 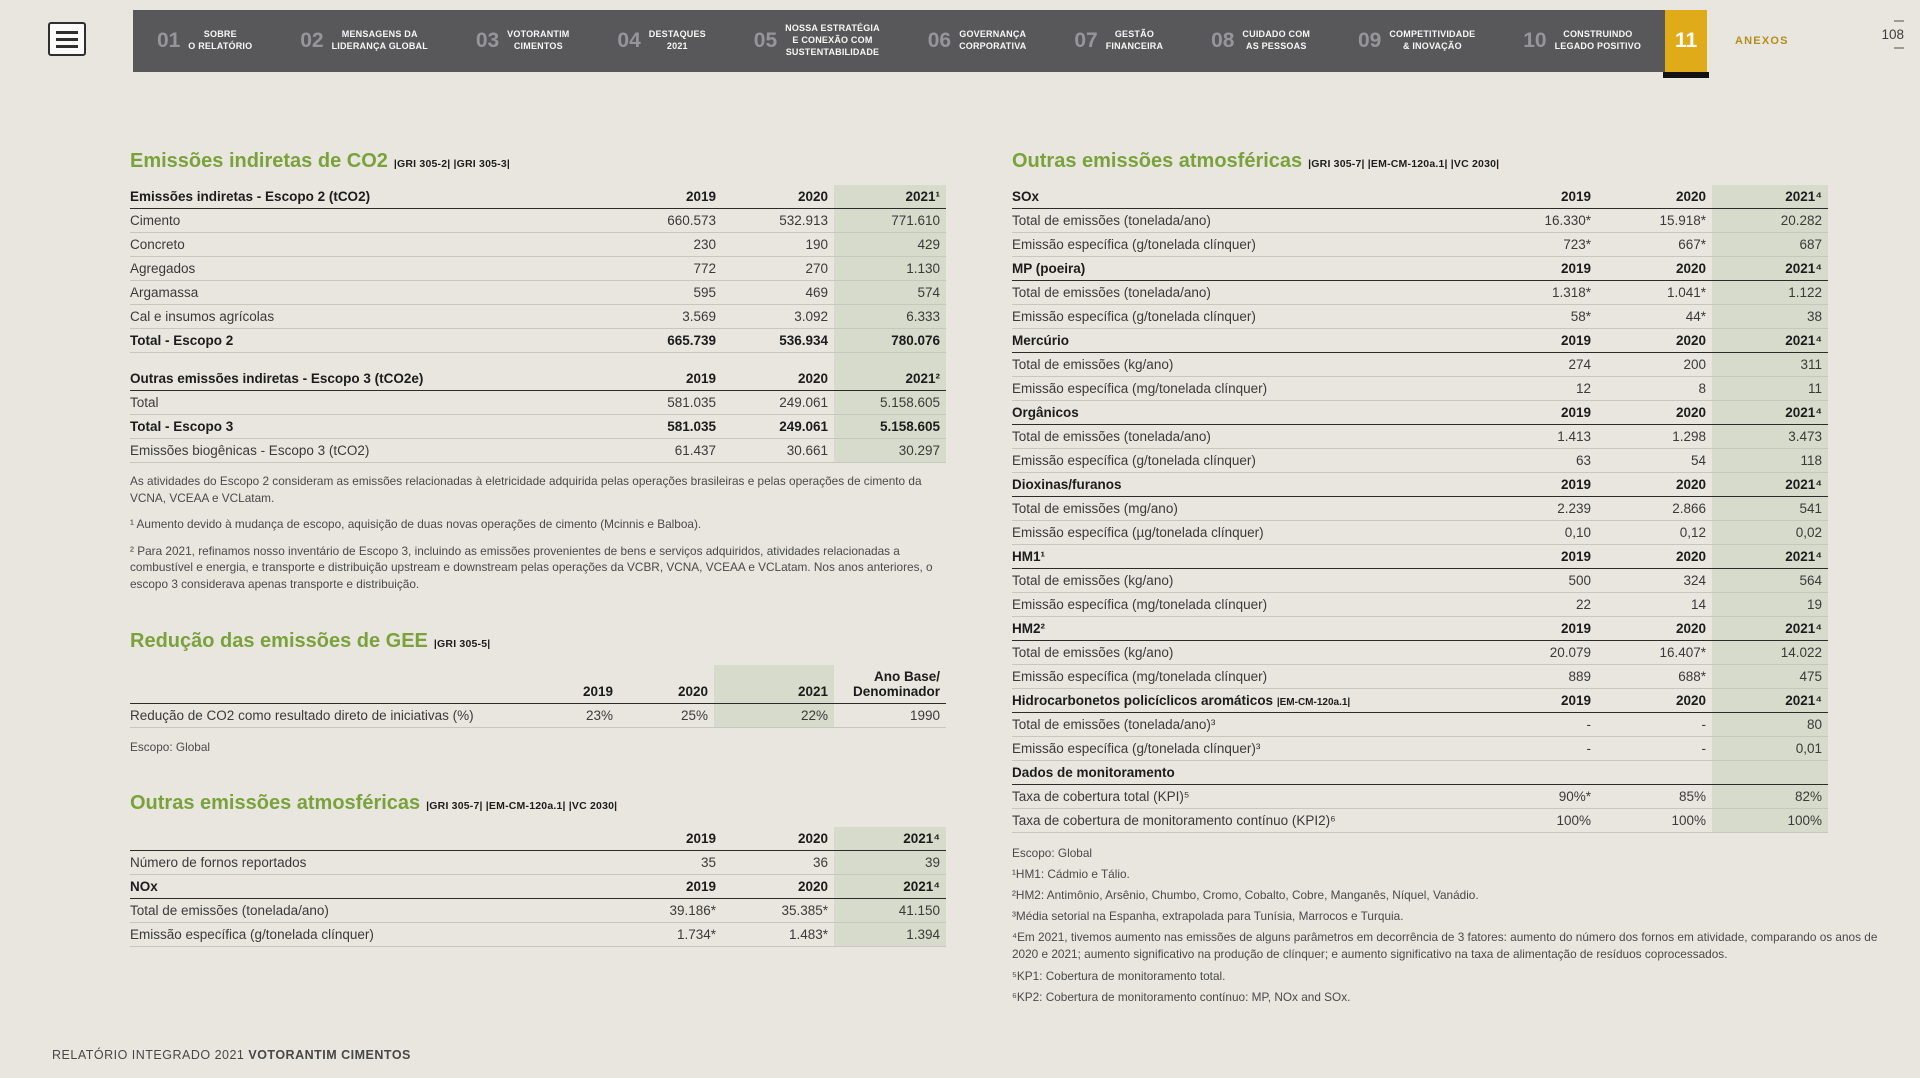 I want to click on nav-item-11: 11, so click(x=1686, y=44).